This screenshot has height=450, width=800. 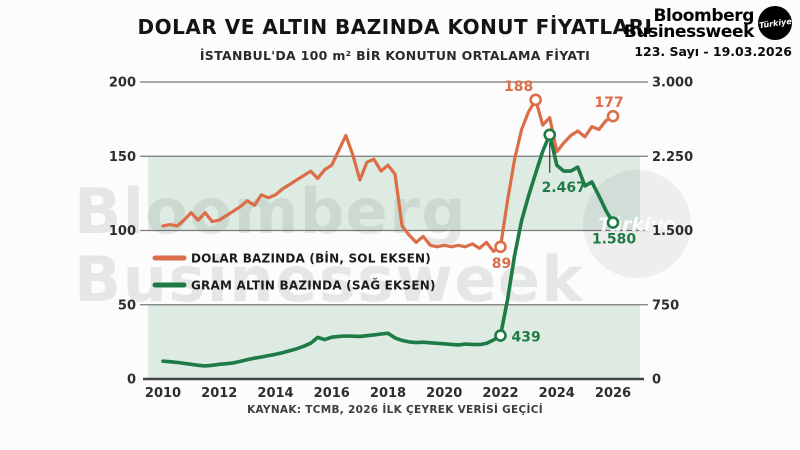 What do you see at coordinates (656, 380) in the screenshot?
I see `right-axis-tick-label: 0` at bounding box center [656, 380].